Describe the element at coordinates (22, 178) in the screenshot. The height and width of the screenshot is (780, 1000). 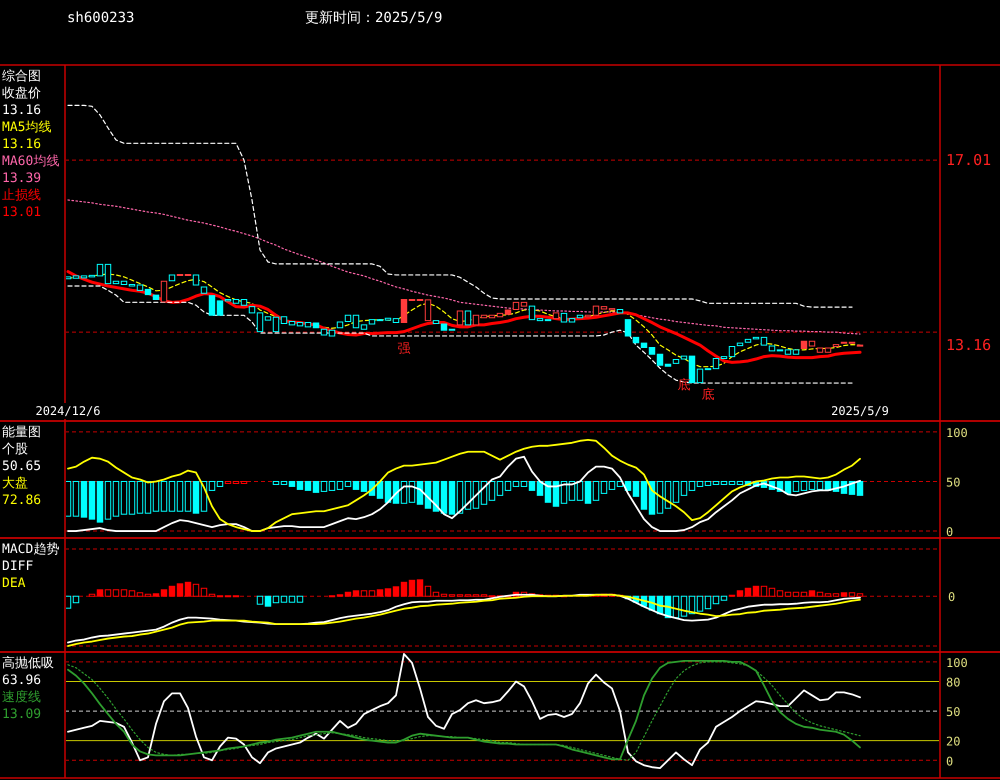
I see `text: 13.39` at that location.